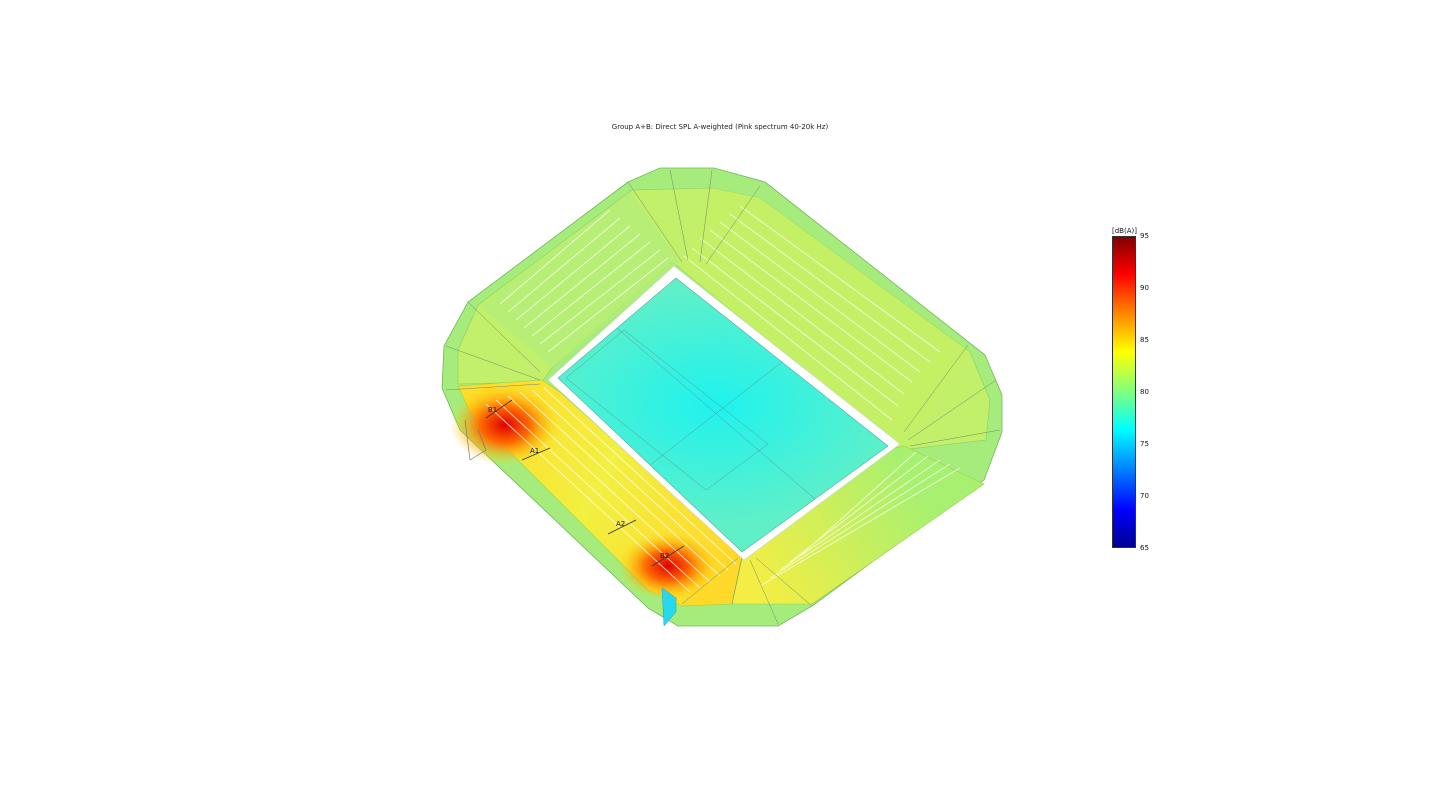 The height and width of the screenshot is (800, 1440). Describe the element at coordinates (664, 556) in the screenshot. I see `speaker-label-b2: B2` at that location.